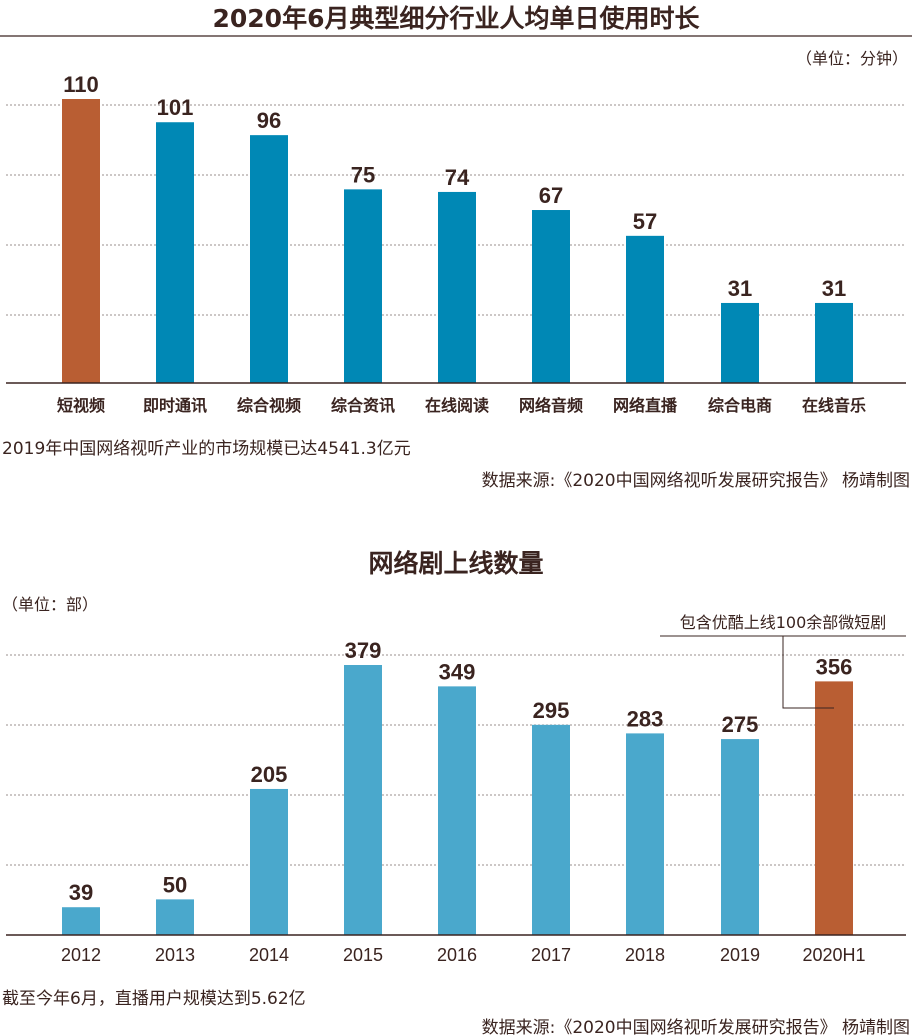 Image resolution: width=912 pixels, height=1036 pixels. Describe the element at coordinates (457, 177) in the screenshot. I see `value-label: 74` at that location.